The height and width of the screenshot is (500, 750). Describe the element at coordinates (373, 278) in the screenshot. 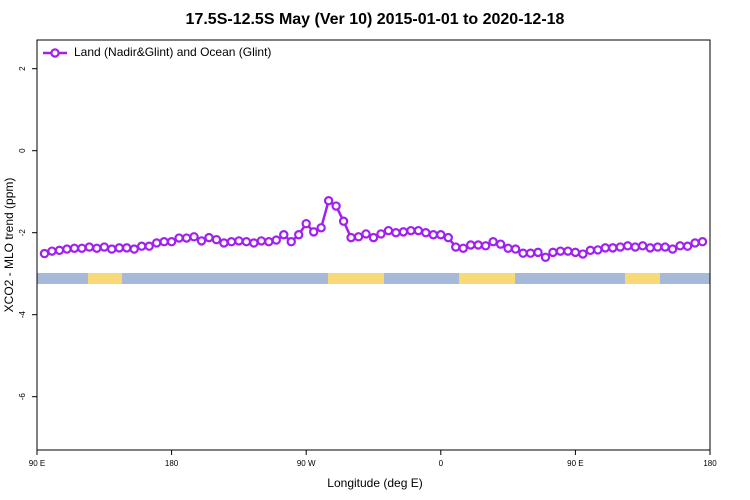

I see `land-ocean-strip` at that location.